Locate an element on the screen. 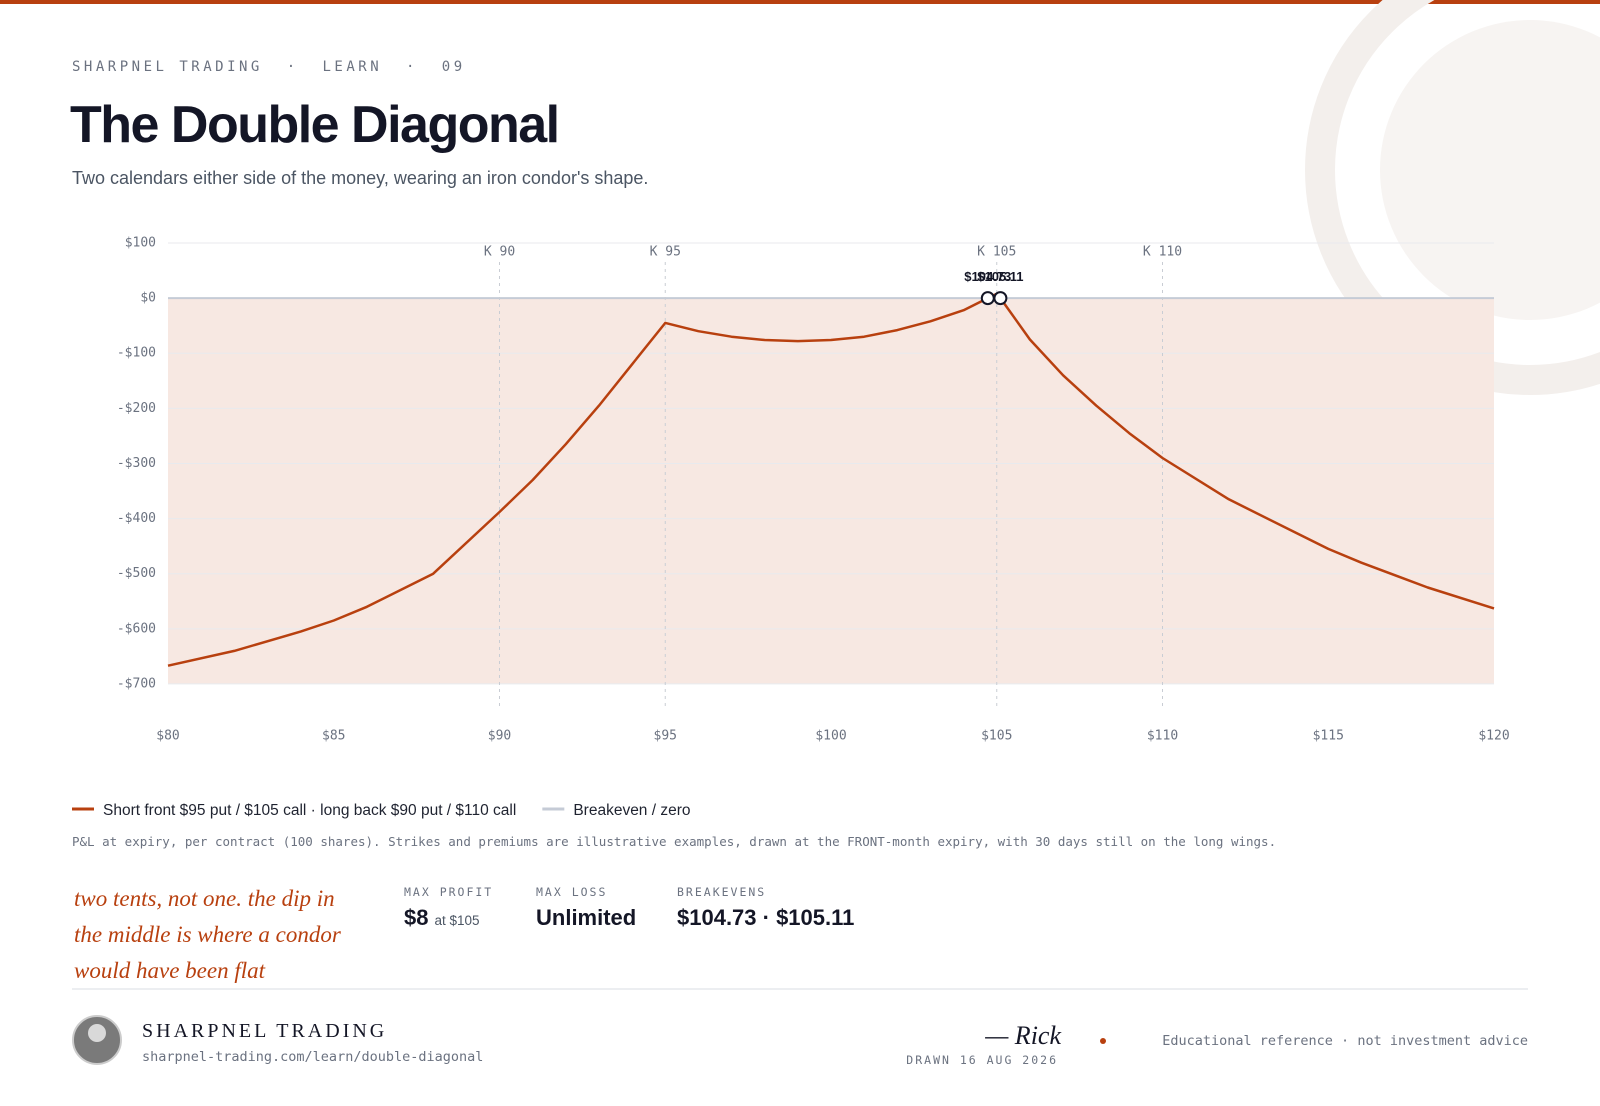  breakeven-label: $105.11 is located at coordinates (1000, 276).